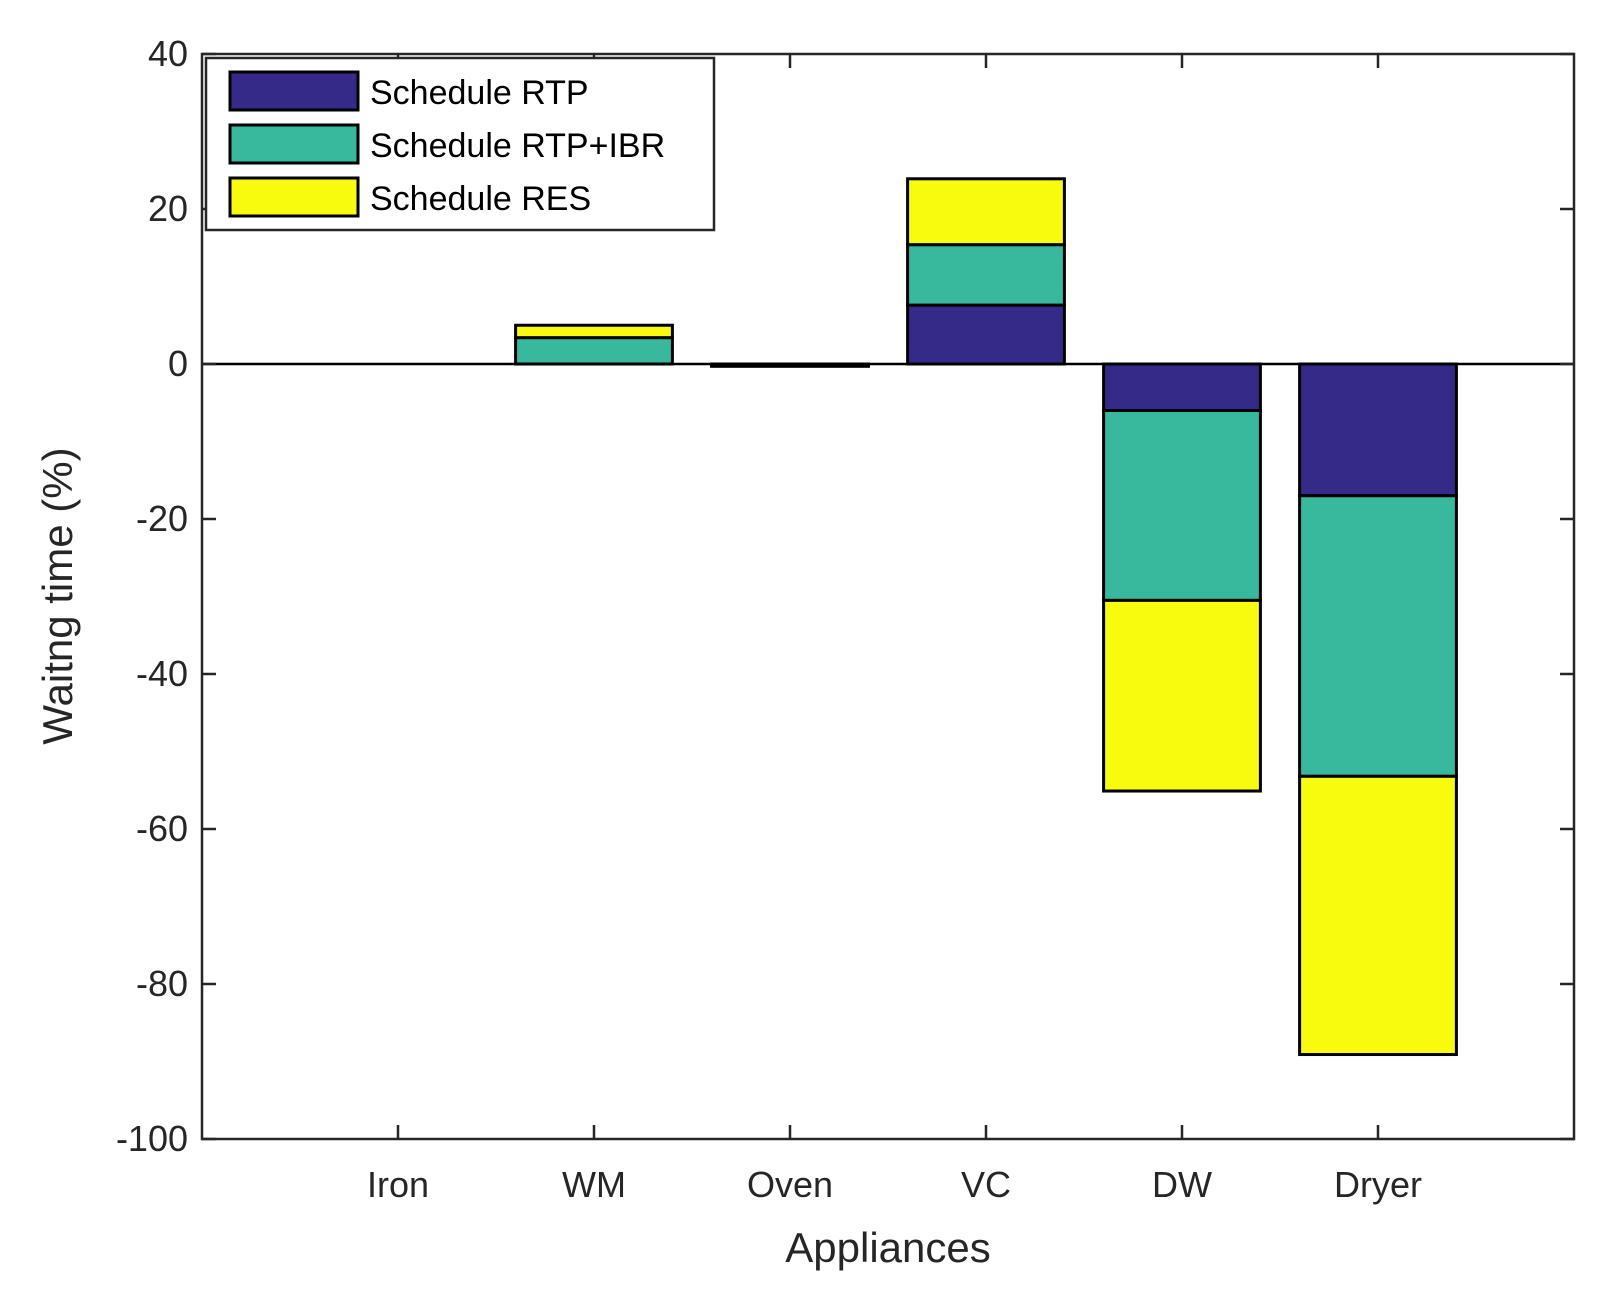 Image resolution: width=1616 pixels, height=1292 pixels. I want to click on x-tick-label-dw: DW, so click(1182, 1184).